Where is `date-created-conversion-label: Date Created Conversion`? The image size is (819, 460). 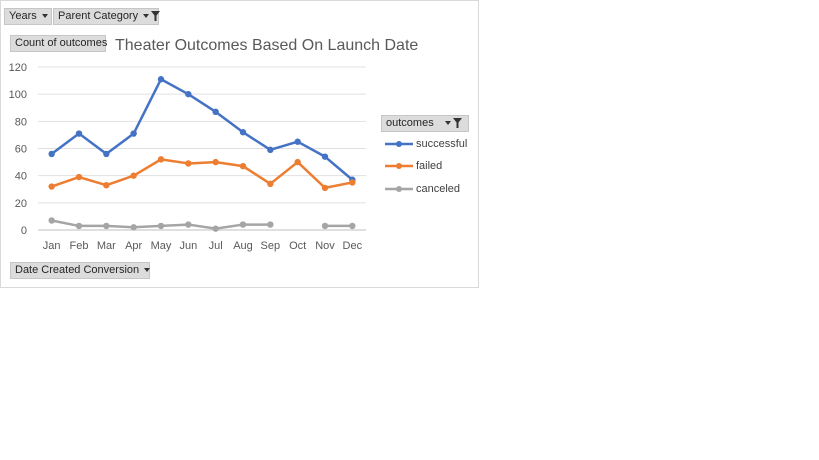
date-created-conversion-label: Date Created Conversion is located at coordinates (77, 270).